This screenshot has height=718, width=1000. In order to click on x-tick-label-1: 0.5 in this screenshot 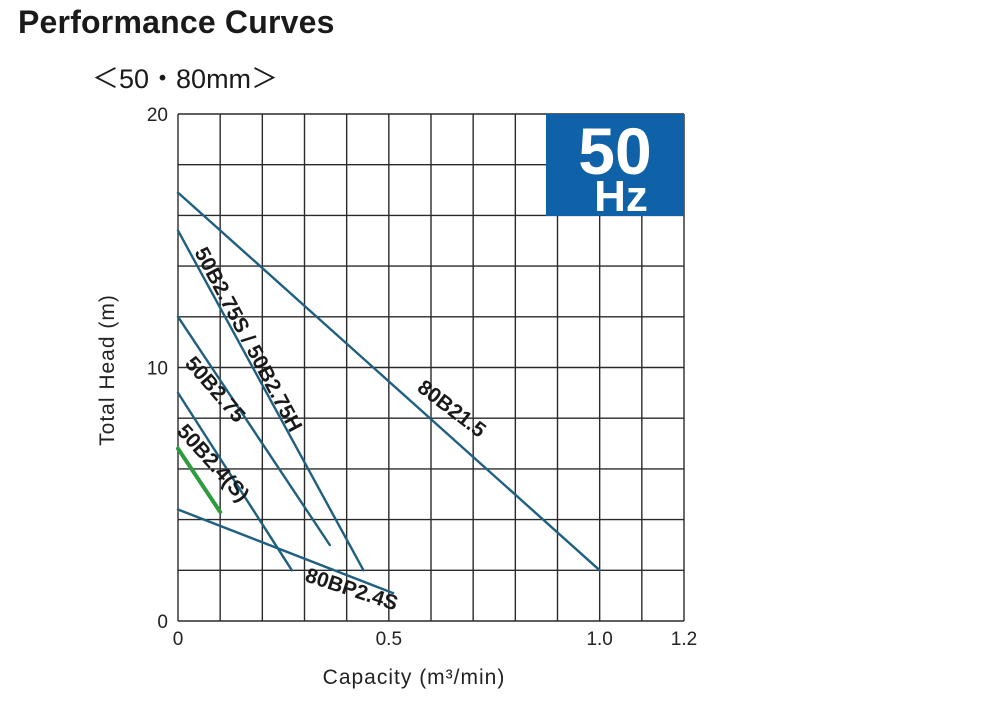, I will do `click(389, 639)`.